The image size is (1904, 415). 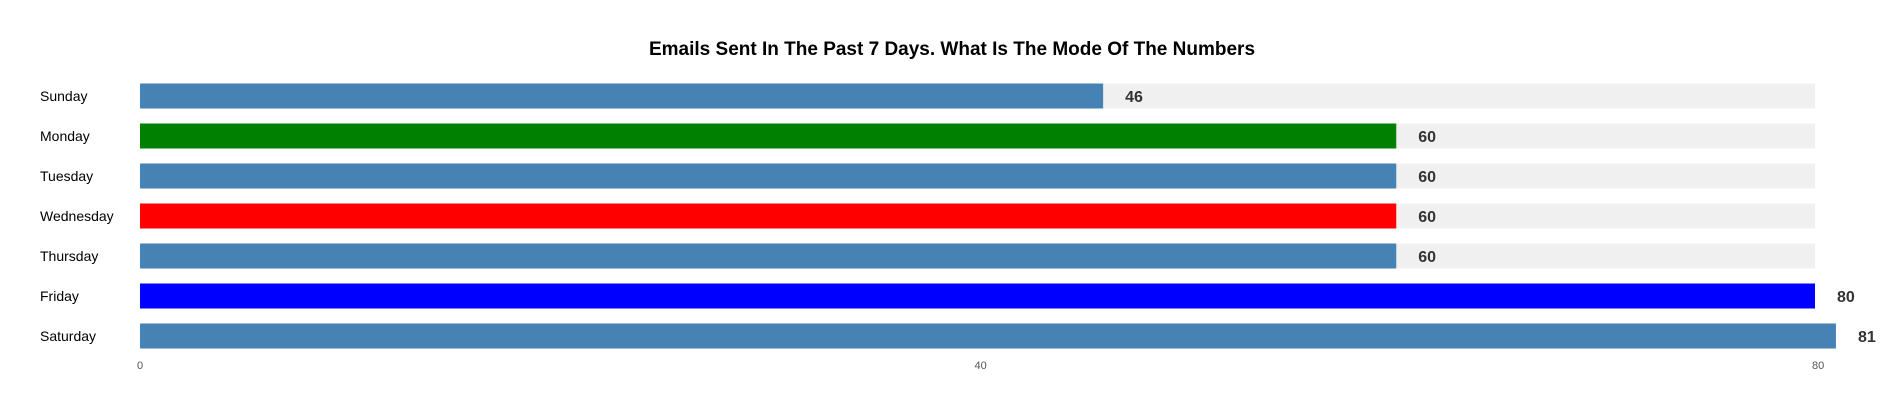 I want to click on category-label-wednesday: Wednesday, so click(x=77, y=216).